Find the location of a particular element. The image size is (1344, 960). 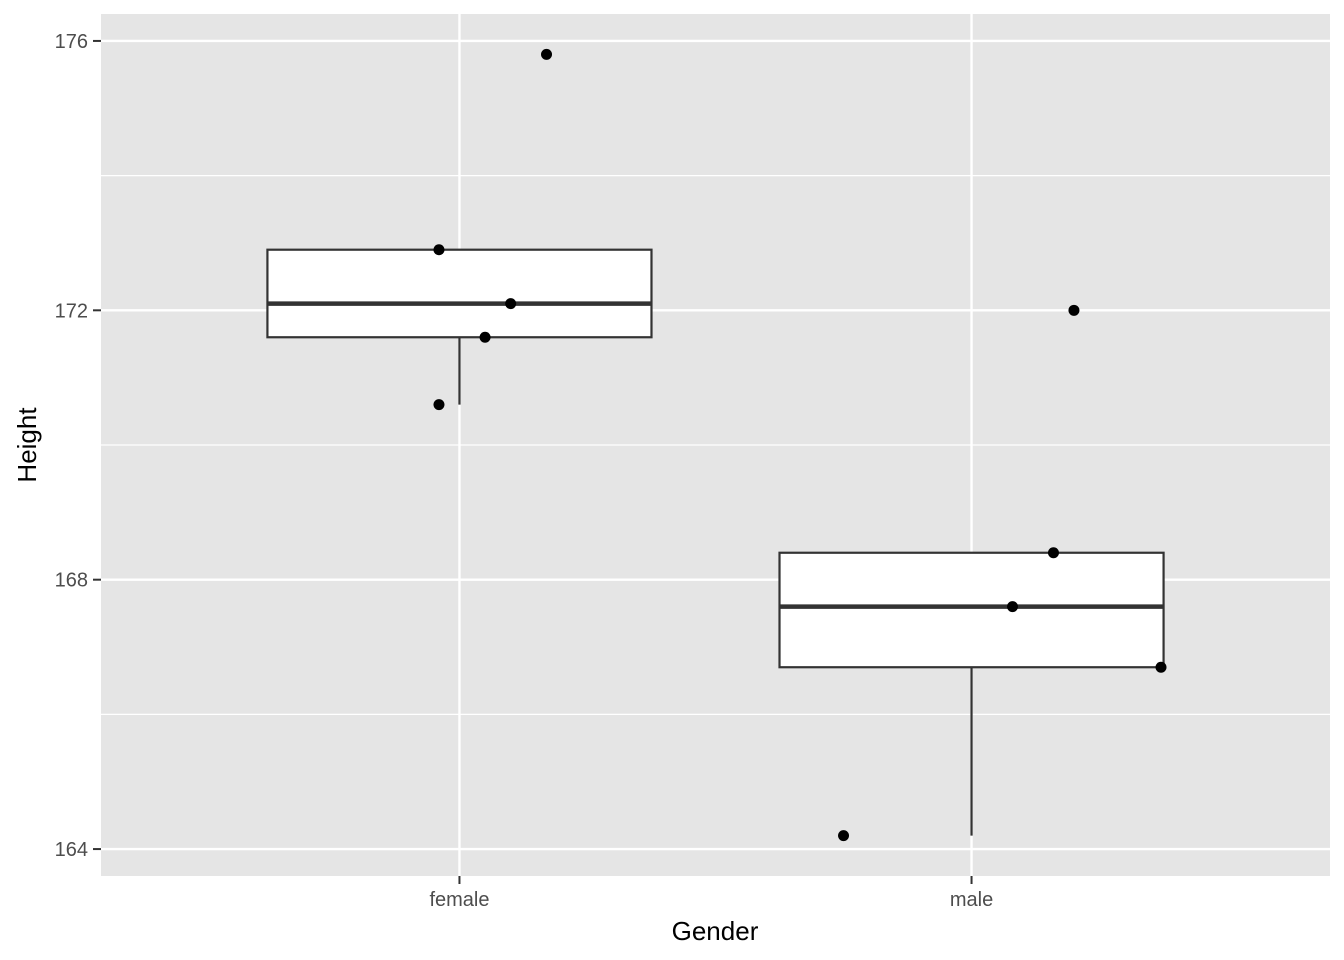

y-tick-label: 172 is located at coordinates (71, 311).